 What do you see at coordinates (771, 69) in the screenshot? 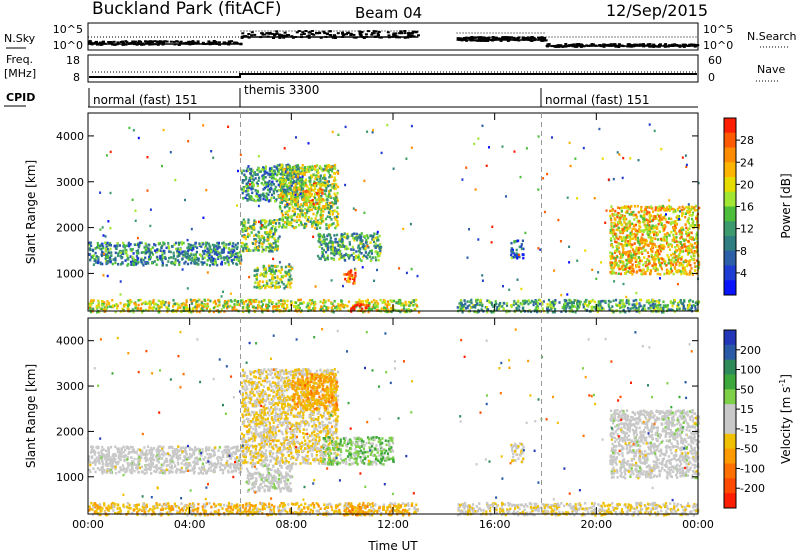
I see `freq-right-label: Nave` at bounding box center [771, 69].